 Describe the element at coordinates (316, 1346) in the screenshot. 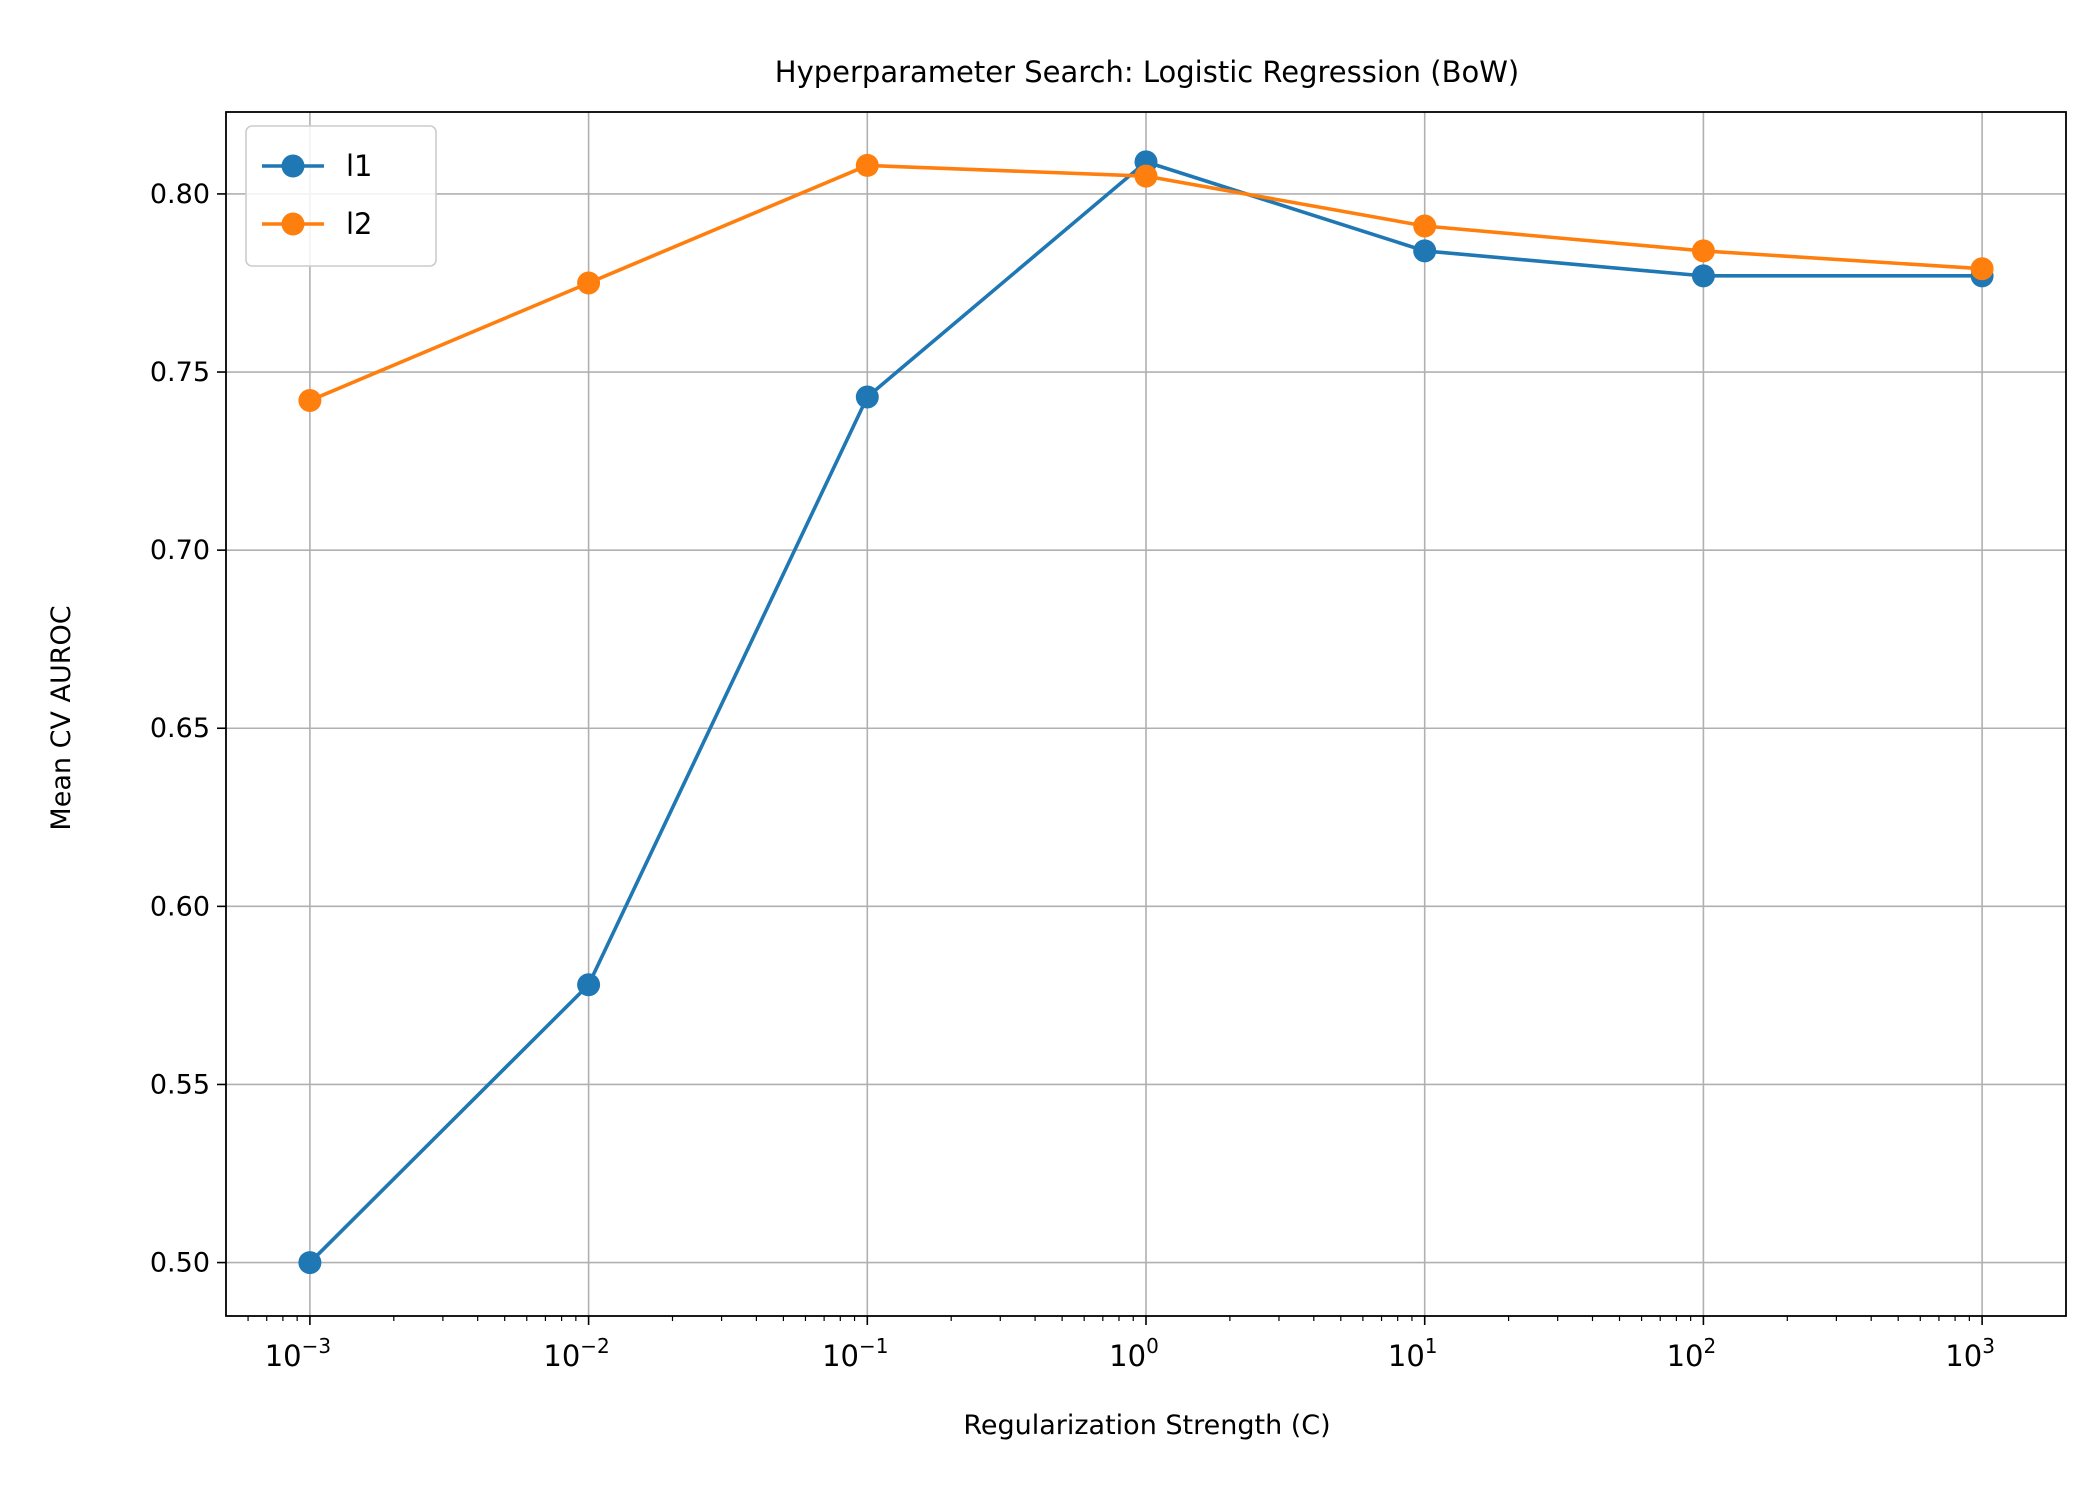

I see `x-tick-label-exponent: −3` at that location.